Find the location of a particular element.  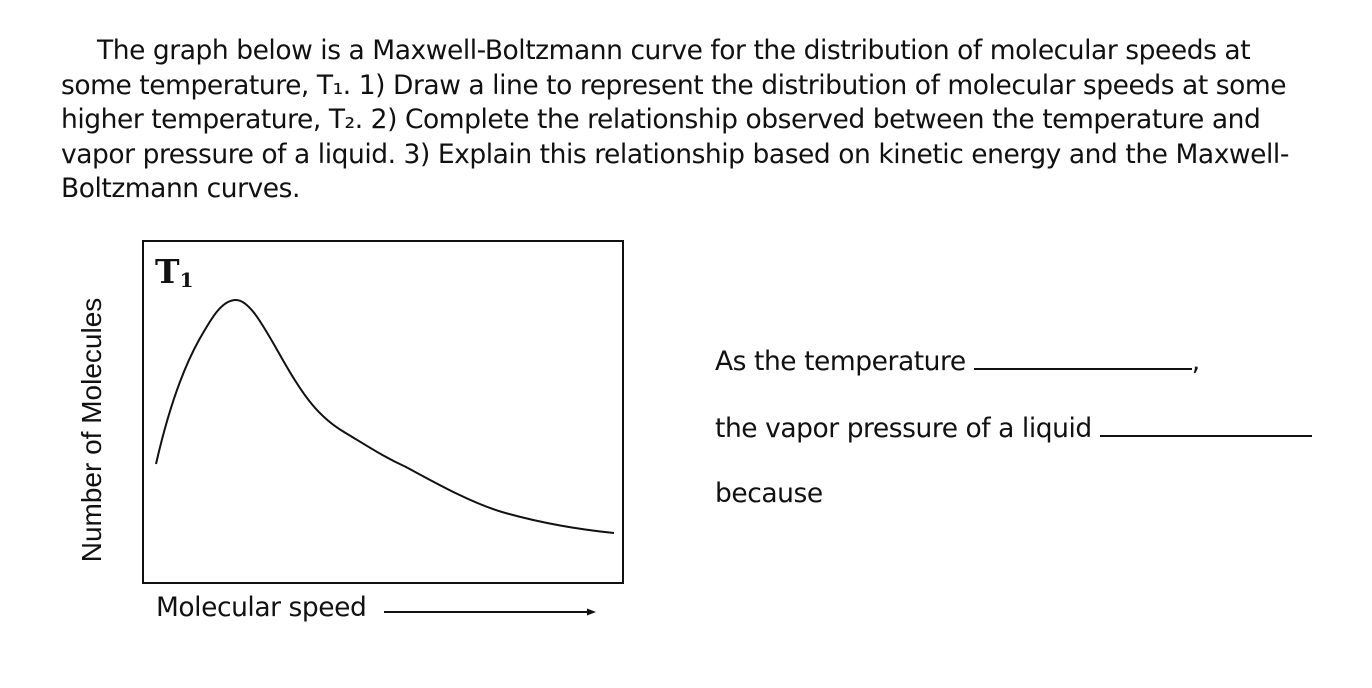

temperature-comma: , is located at coordinates (1195, 361).